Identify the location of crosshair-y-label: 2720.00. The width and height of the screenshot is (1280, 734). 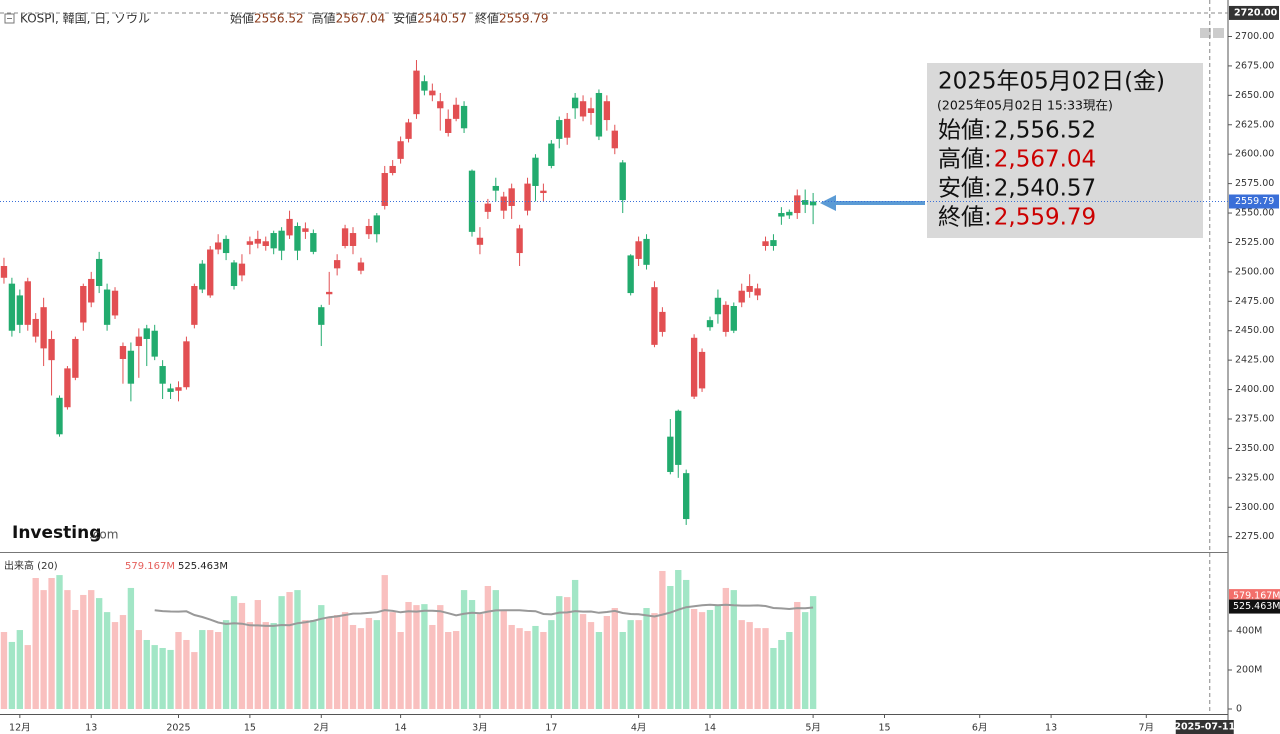
(1256, 12).